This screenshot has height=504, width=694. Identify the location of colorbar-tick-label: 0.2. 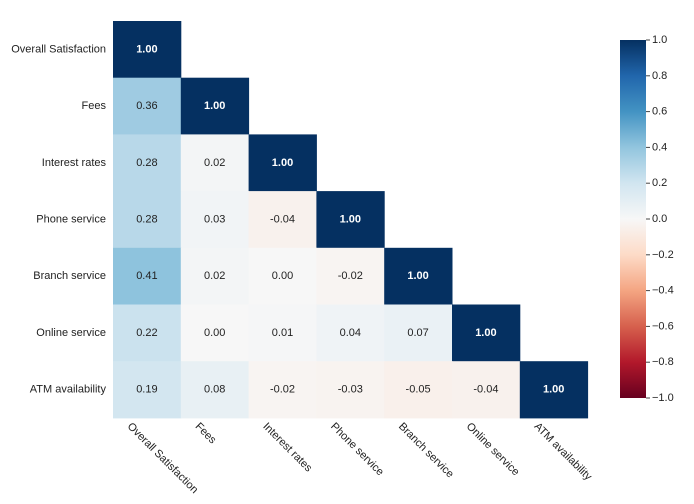
(659, 183).